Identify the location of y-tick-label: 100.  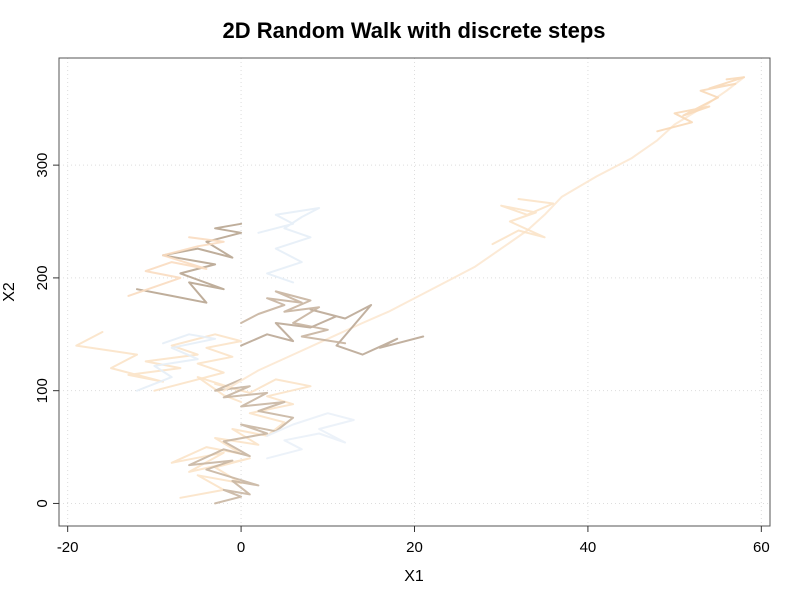
(42, 390).